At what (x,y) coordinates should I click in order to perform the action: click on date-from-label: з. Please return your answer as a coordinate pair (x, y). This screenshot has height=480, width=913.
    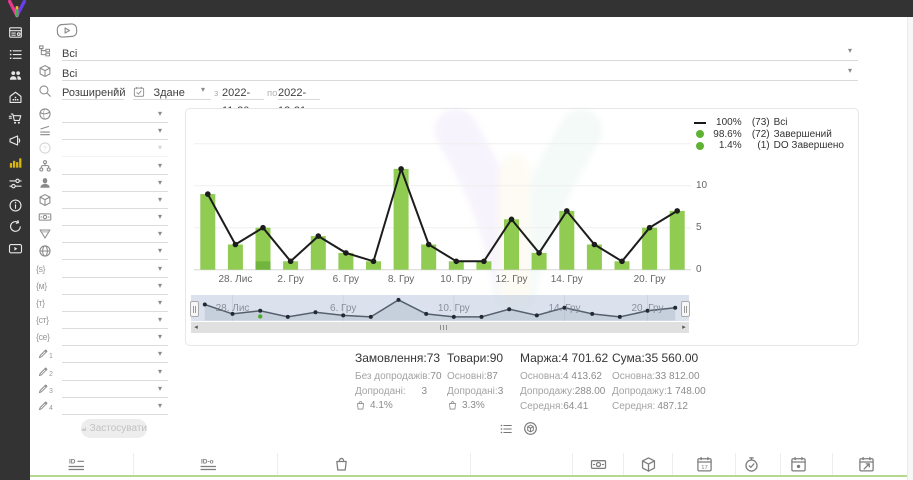
    Looking at the image, I should click on (216, 93).